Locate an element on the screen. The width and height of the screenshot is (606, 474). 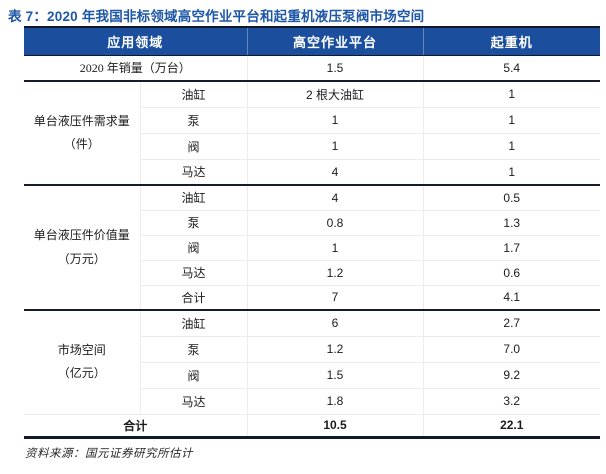
total-row: 合计 10.5 22.1 is located at coordinates (312, 426).